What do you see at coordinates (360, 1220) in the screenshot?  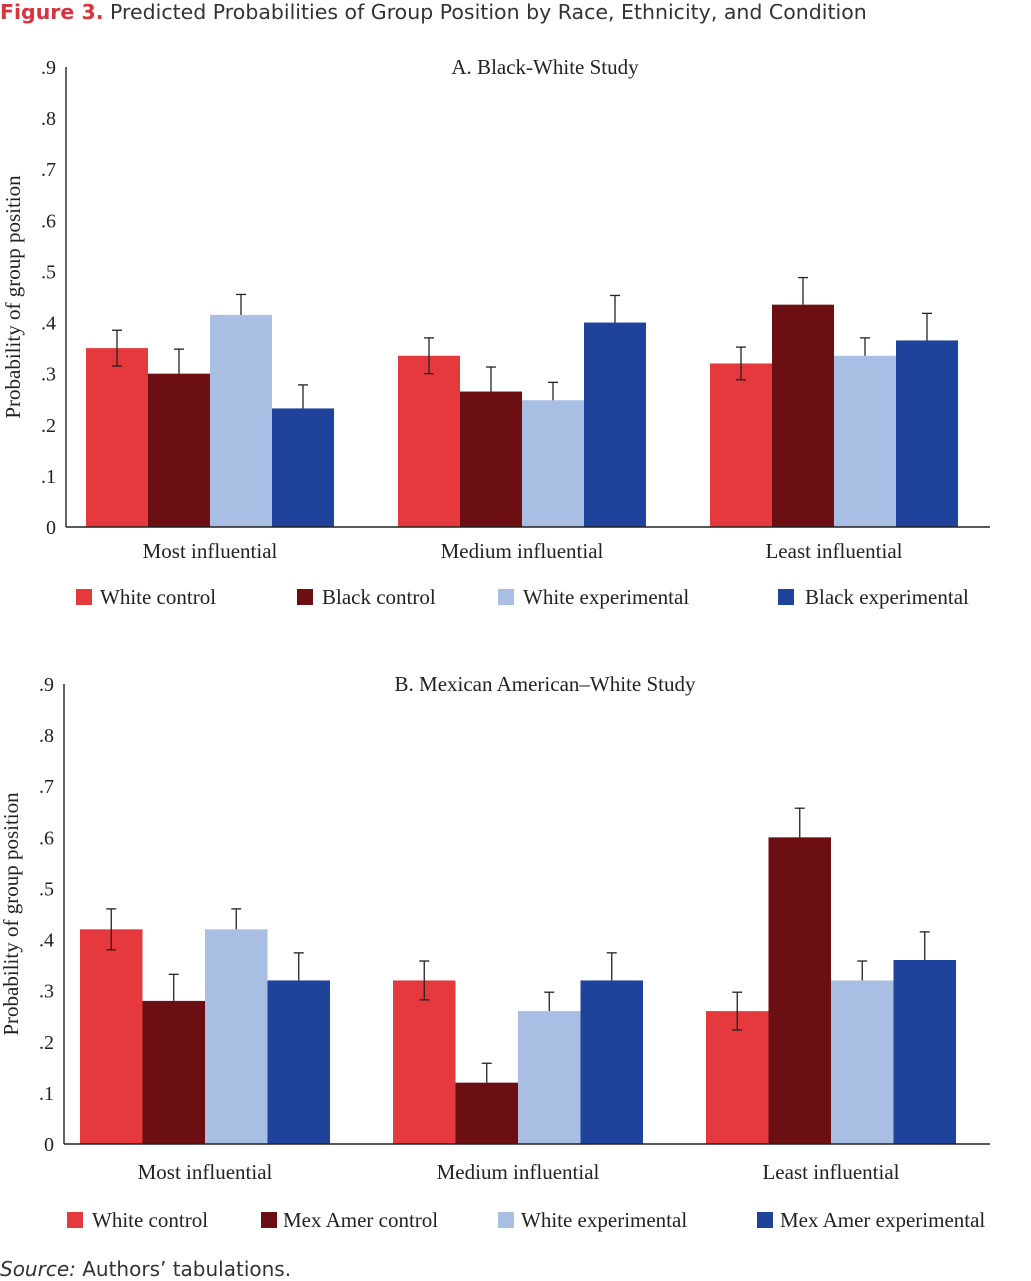 I see `panel-b-legend-label: Mex Amer control` at bounding box center [360, 1220].